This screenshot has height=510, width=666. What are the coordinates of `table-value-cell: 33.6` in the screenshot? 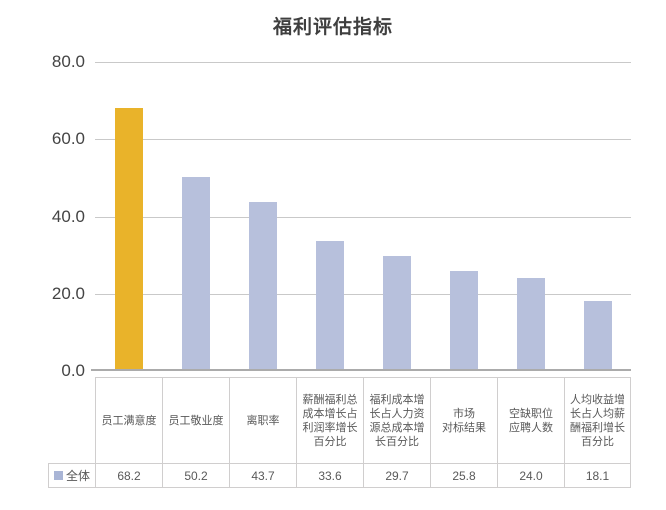 It's located at (329, 475).